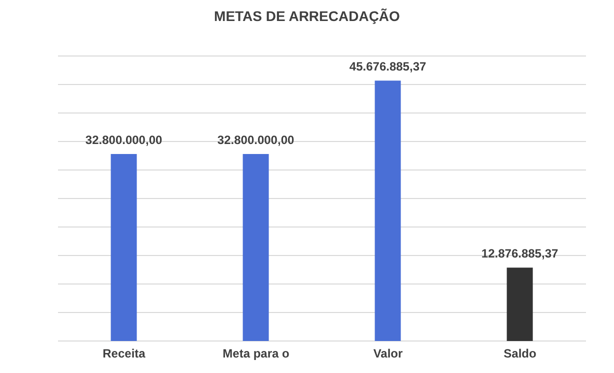  What do you see at coordinates (520, 353) in the screenshot?
I see `x-tick-label: Saldo` at bounding box center [520, 353].